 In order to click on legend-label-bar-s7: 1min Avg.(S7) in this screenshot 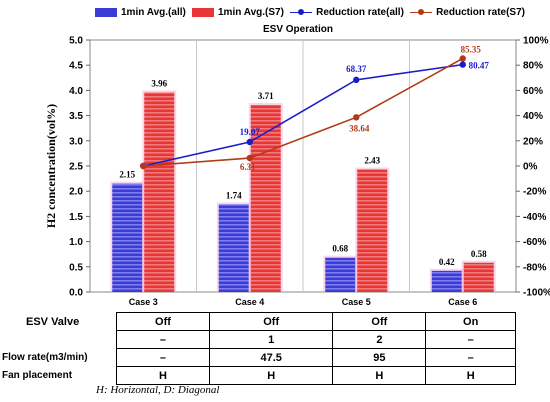, I will do `click(251, 12)`.